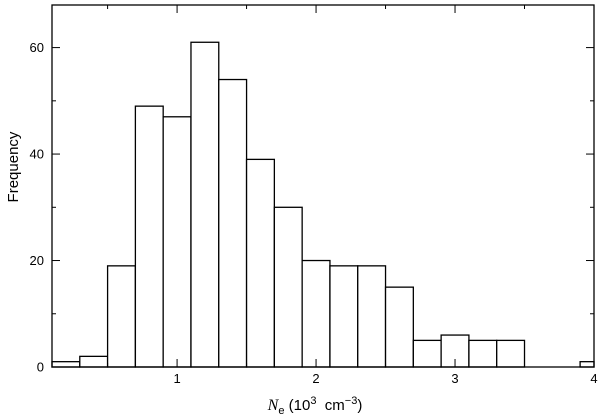 Image resolution: width=600 pixels, height=417 pixels. Describe the element at coordinates (37, 154) in the screenshot. I see `y-tick-label: 40` at that location.